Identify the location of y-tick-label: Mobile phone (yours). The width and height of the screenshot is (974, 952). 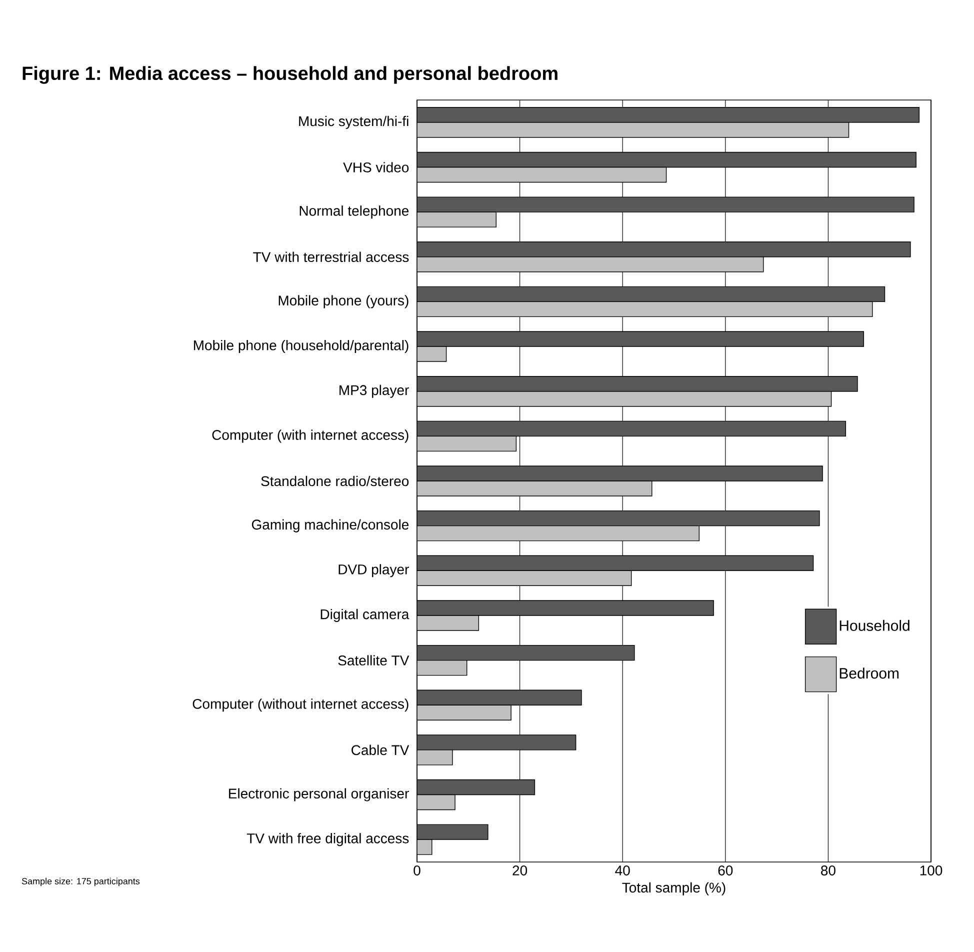
(343, 301).